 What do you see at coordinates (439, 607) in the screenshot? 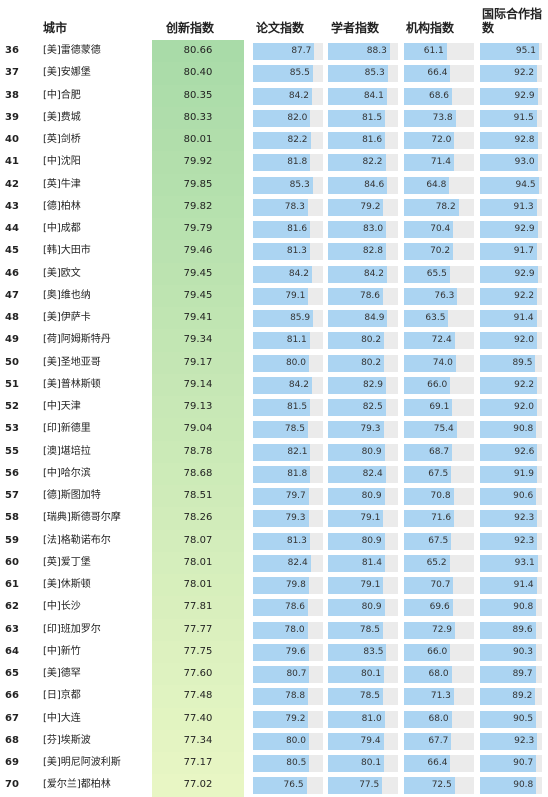
I see `institution-cell: 69.6` at bounding box center [439, 607].